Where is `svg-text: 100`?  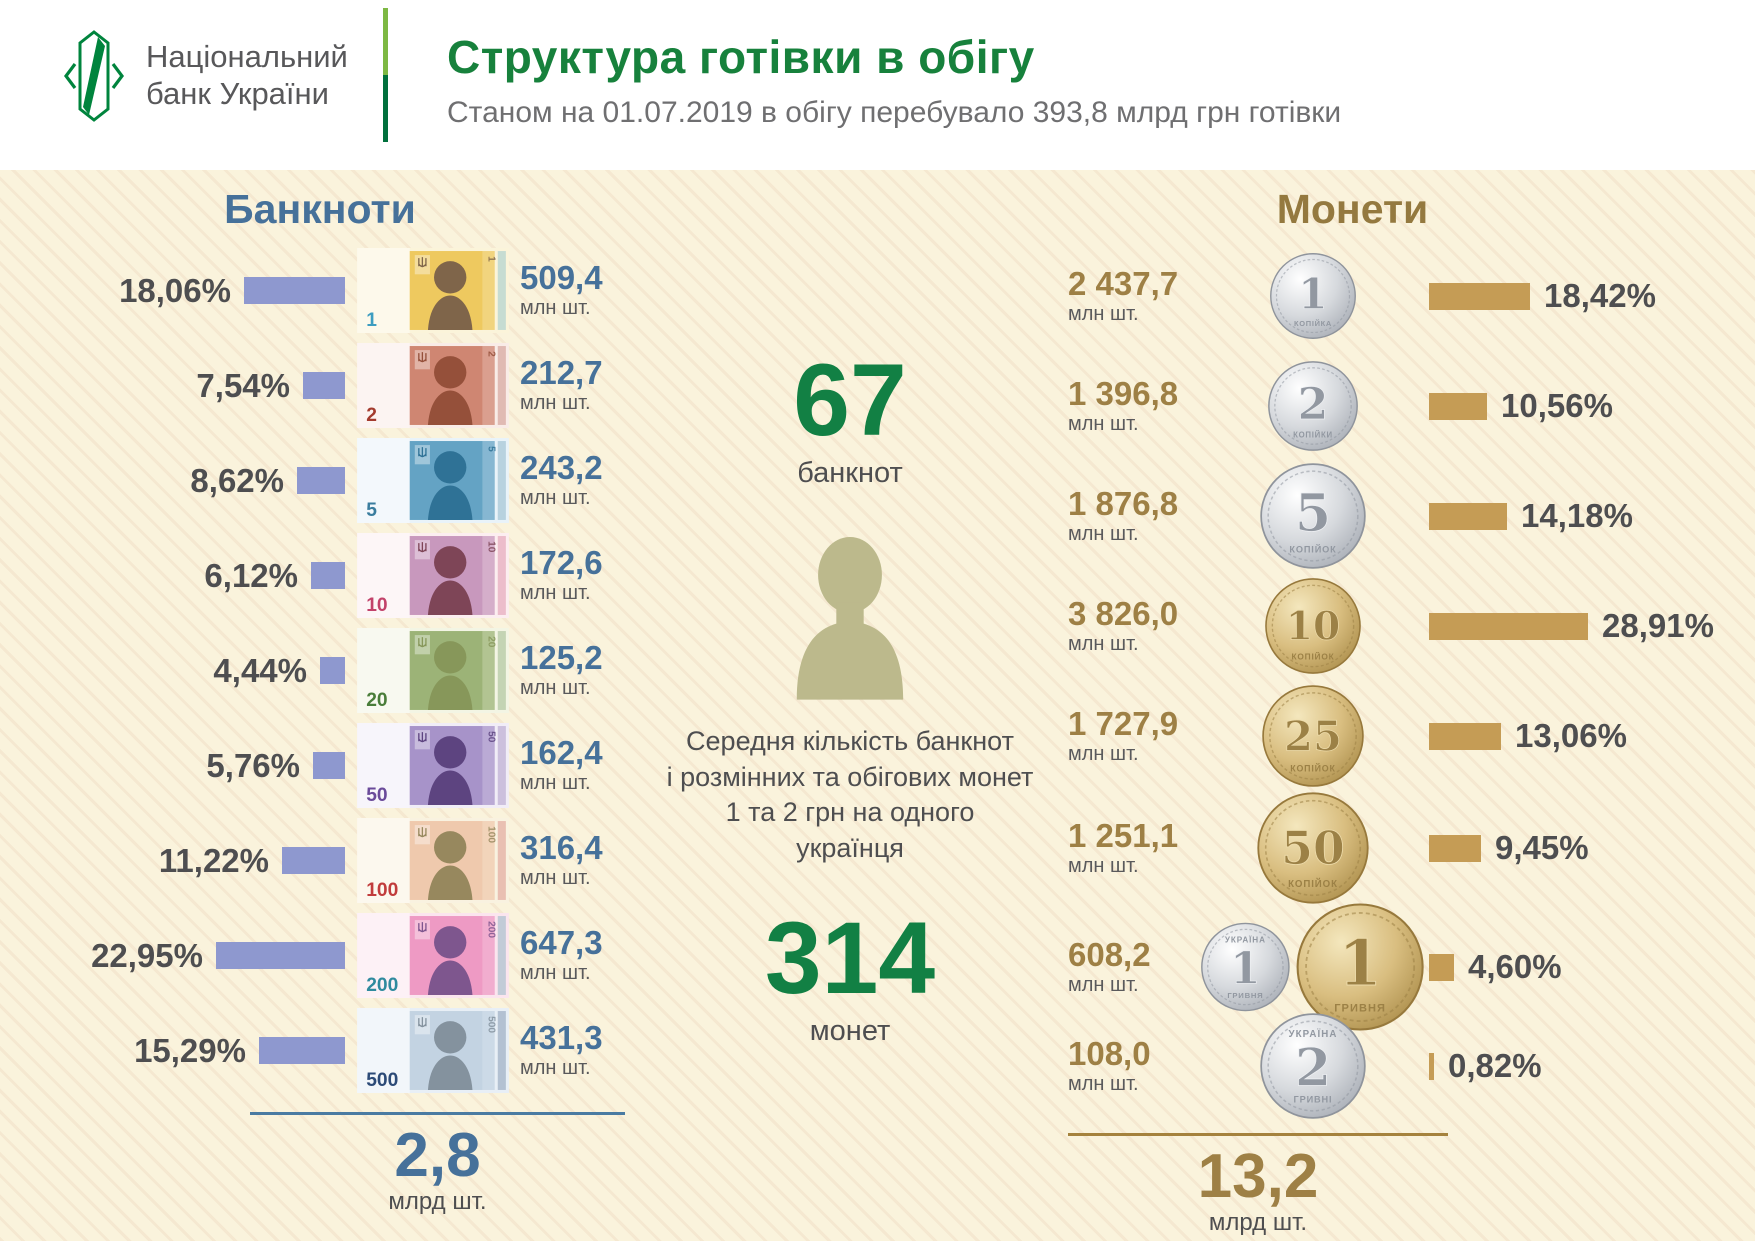
svg-text: 100 is located at coordinates (490, 834).